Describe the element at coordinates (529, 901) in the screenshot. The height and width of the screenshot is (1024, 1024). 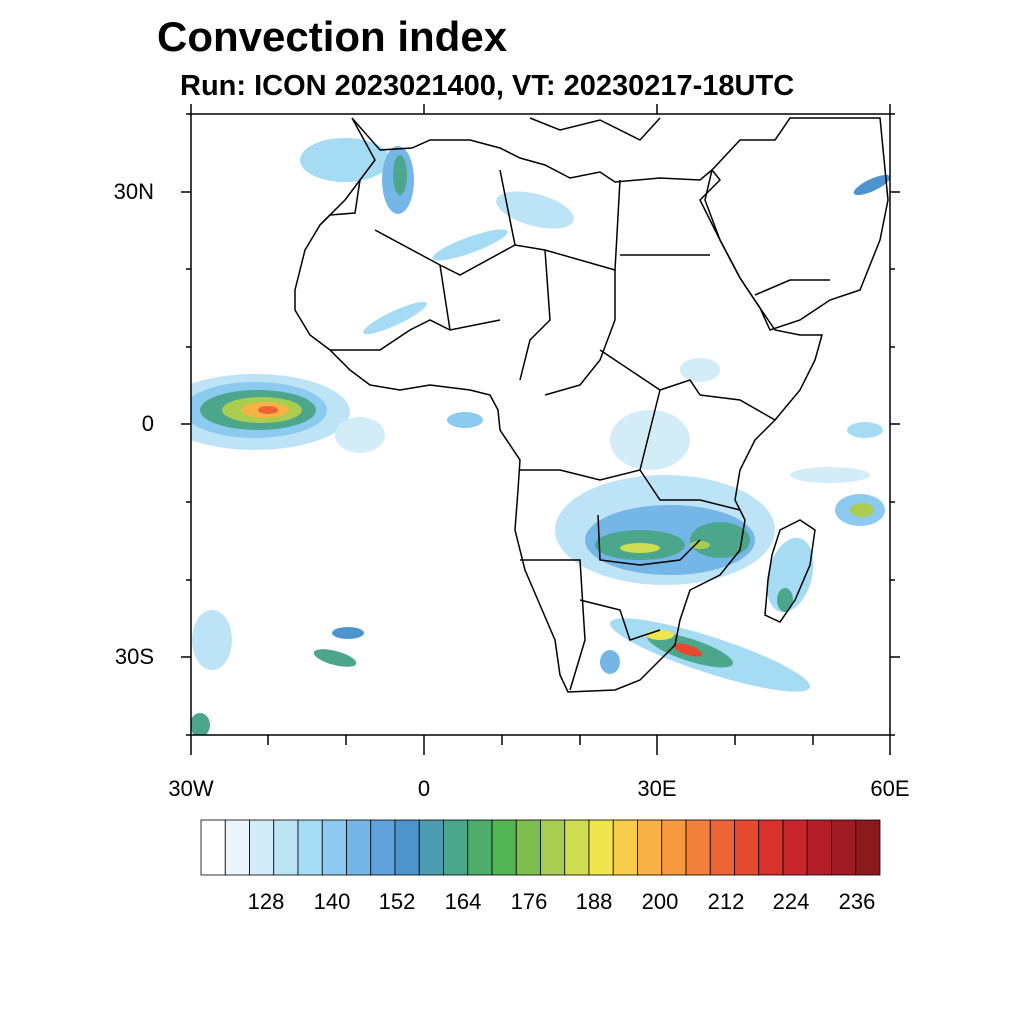
I see `colorbar-label: 176` at that location.